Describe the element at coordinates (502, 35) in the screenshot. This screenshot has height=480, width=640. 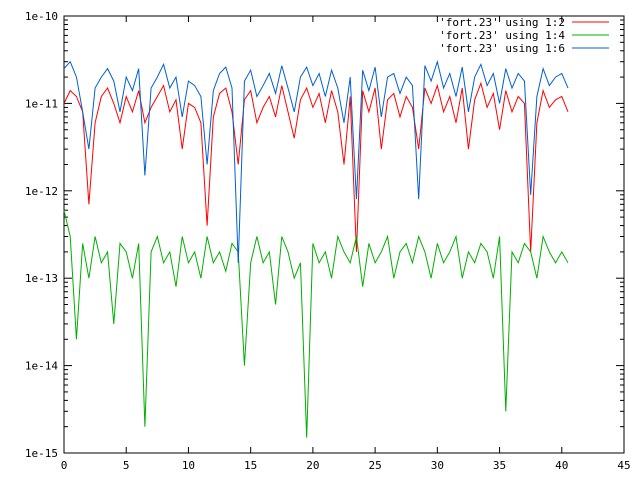
I see `legend-label-2: 'fort.23' using 1:4` at that location.